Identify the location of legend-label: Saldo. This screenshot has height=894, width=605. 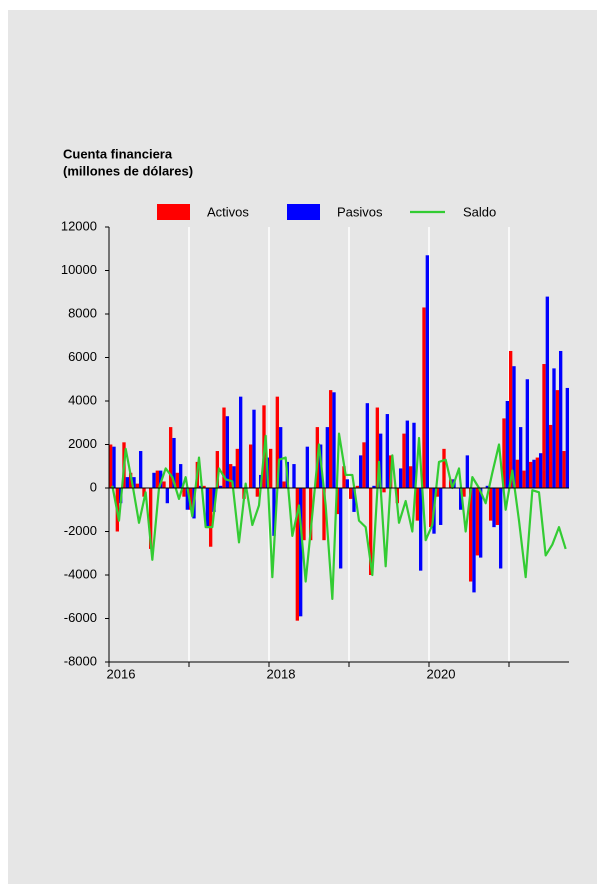
(479, 211).